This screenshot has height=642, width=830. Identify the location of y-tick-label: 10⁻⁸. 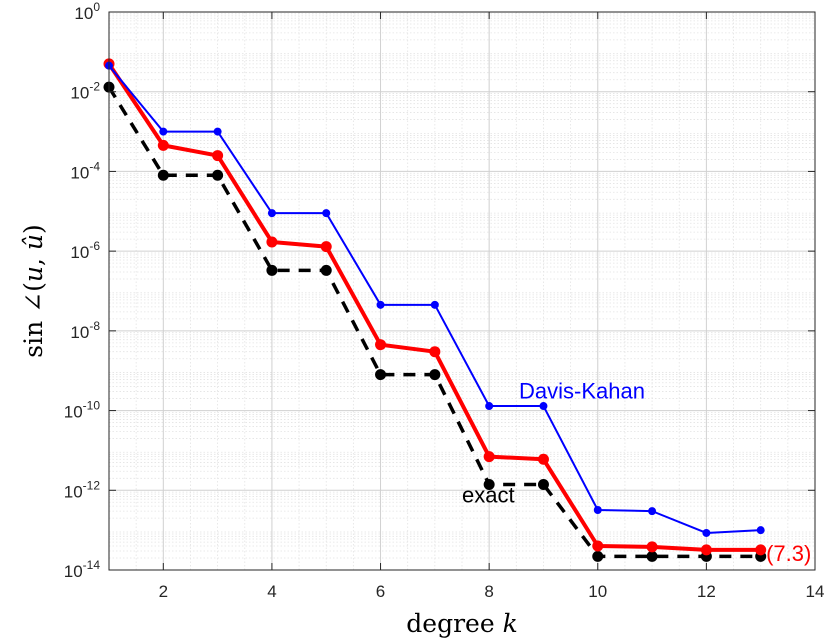
(85, 330).